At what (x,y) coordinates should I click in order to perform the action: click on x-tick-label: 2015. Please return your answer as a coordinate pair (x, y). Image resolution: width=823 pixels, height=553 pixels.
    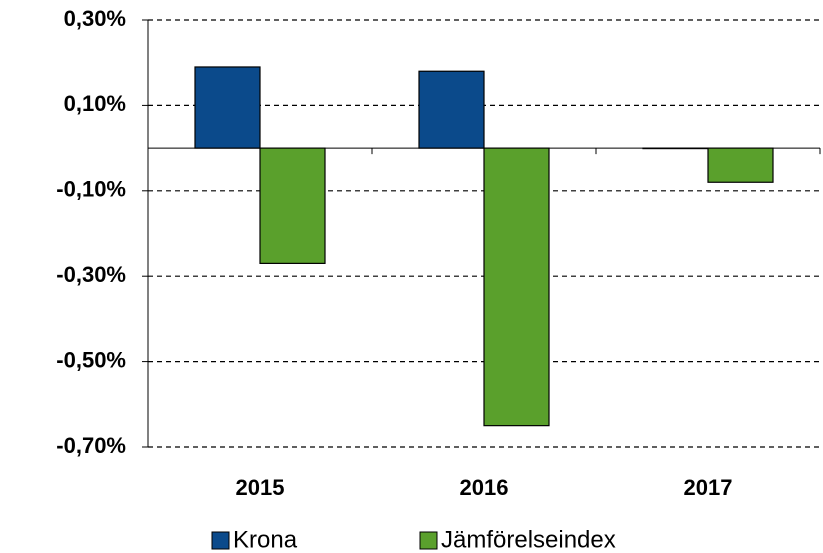
    Looking at the image, I should click on (260, 487).